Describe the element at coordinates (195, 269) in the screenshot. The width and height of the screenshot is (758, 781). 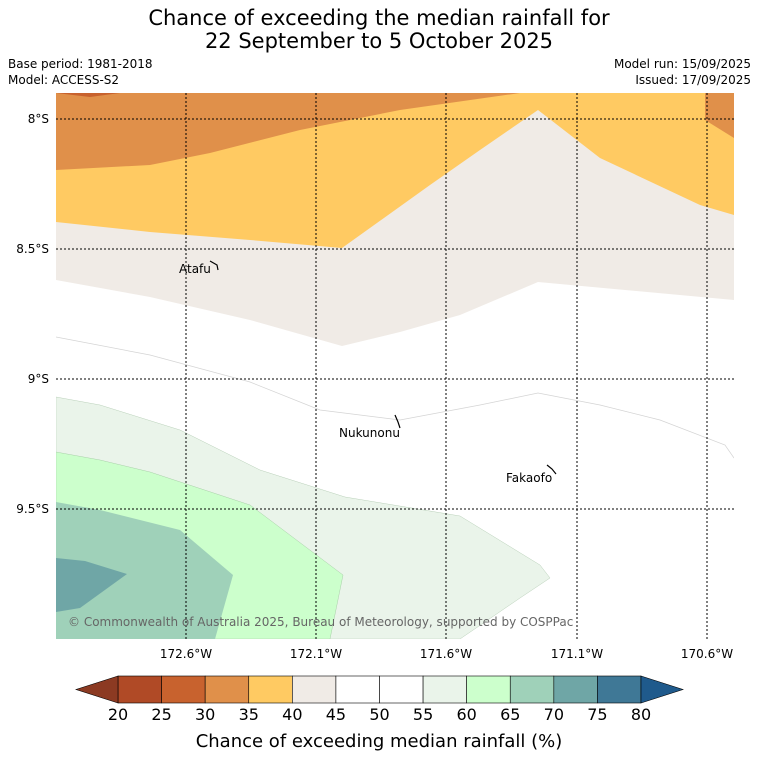
I see `place-atafu: Atafu` at that location.